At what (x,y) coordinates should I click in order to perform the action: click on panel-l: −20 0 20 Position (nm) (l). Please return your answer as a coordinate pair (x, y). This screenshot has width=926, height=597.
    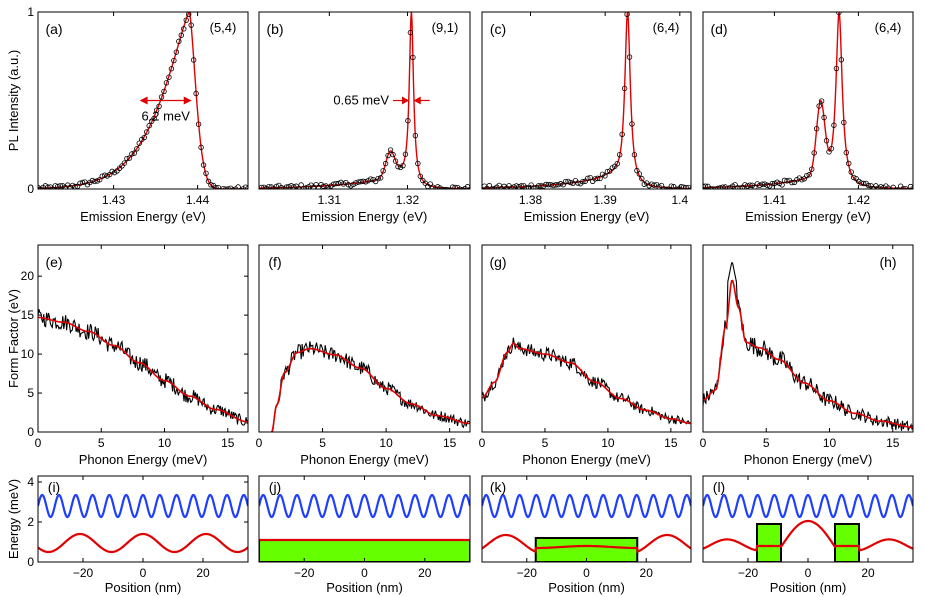
    Looking at the image, I should click on (808, 535).